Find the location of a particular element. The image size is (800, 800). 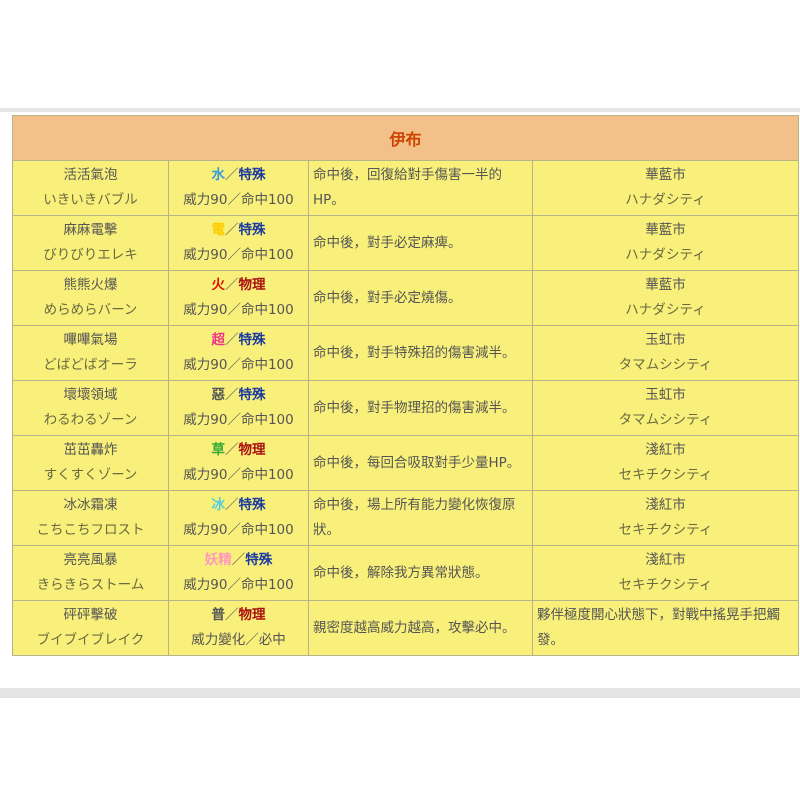

move-type-cell: 火／物理威力90／命中100 is located at coordinates (238, 298).